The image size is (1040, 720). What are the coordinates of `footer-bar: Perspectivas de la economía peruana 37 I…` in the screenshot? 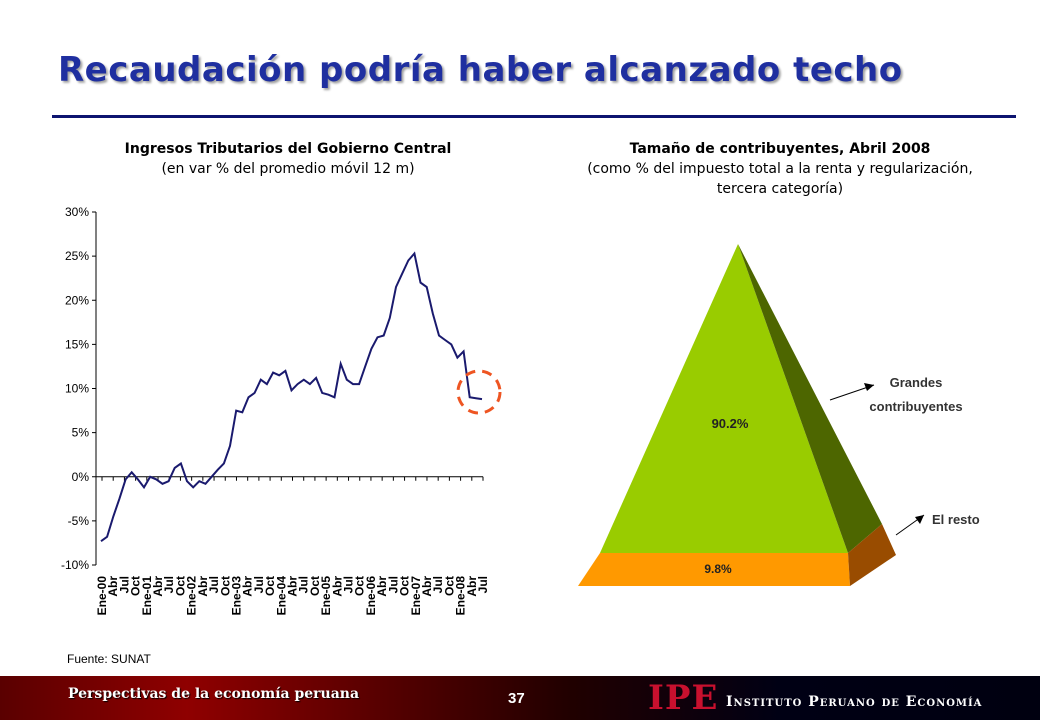 It's located at (520, 698).